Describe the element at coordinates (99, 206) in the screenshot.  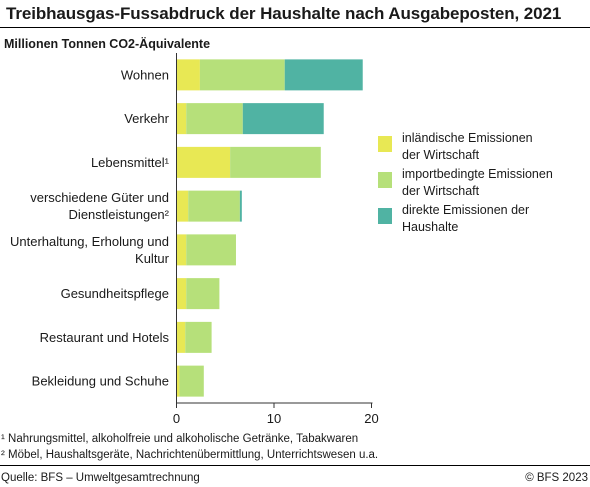
I see `category-label-4: verschiedene Güter und Dienstleistungen²` at that location.